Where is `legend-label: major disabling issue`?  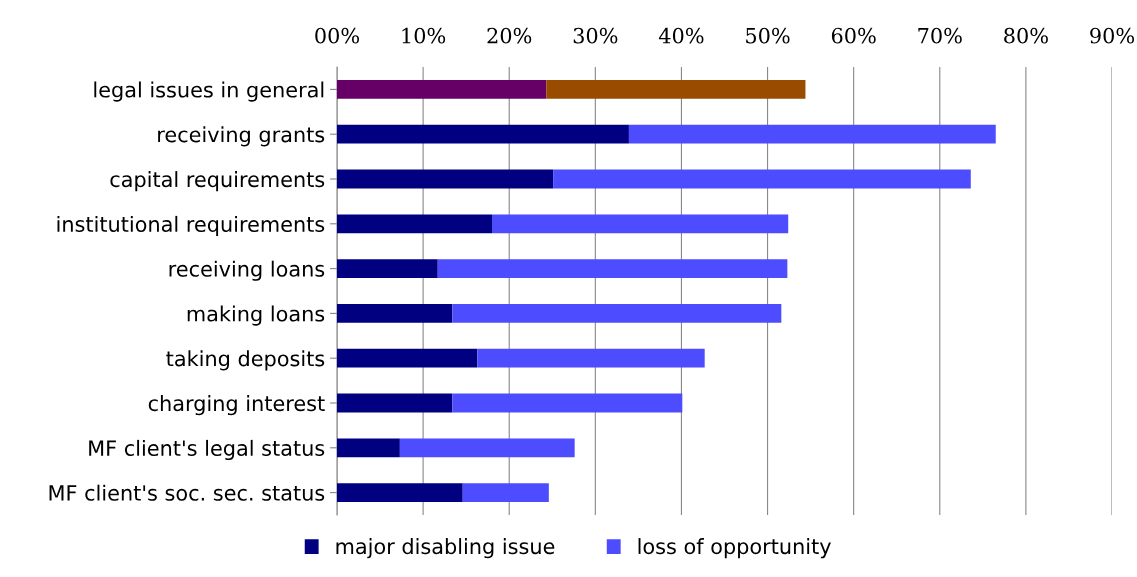
legend-label: major disabling issue is located at coordinates (445, 548).